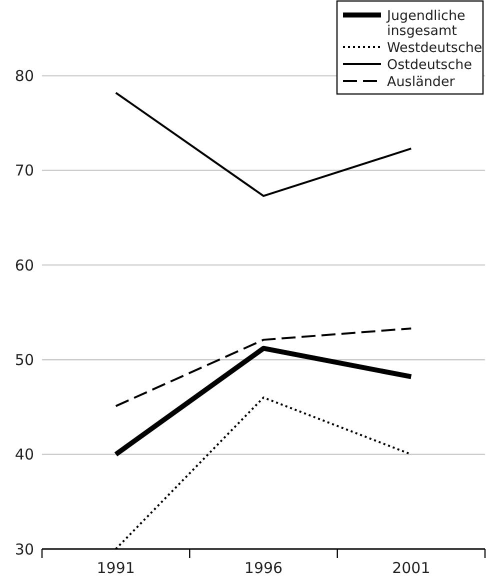 This screenshot has width=486, height=581. Describe the element at coordinates (24, 171) in the screenshot. I see `y-tick-label: 70` at that location.